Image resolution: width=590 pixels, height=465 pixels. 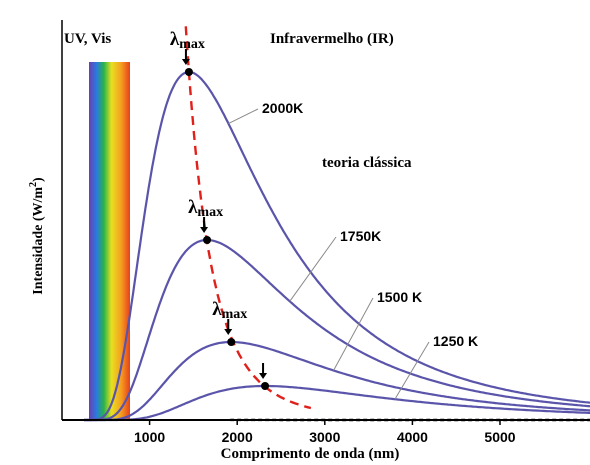 What do you see at coordinates (208, 175) in the screenshot?
I see `lambda-max-labels: λmax λmax λmax` at bounding box center [208, 175].